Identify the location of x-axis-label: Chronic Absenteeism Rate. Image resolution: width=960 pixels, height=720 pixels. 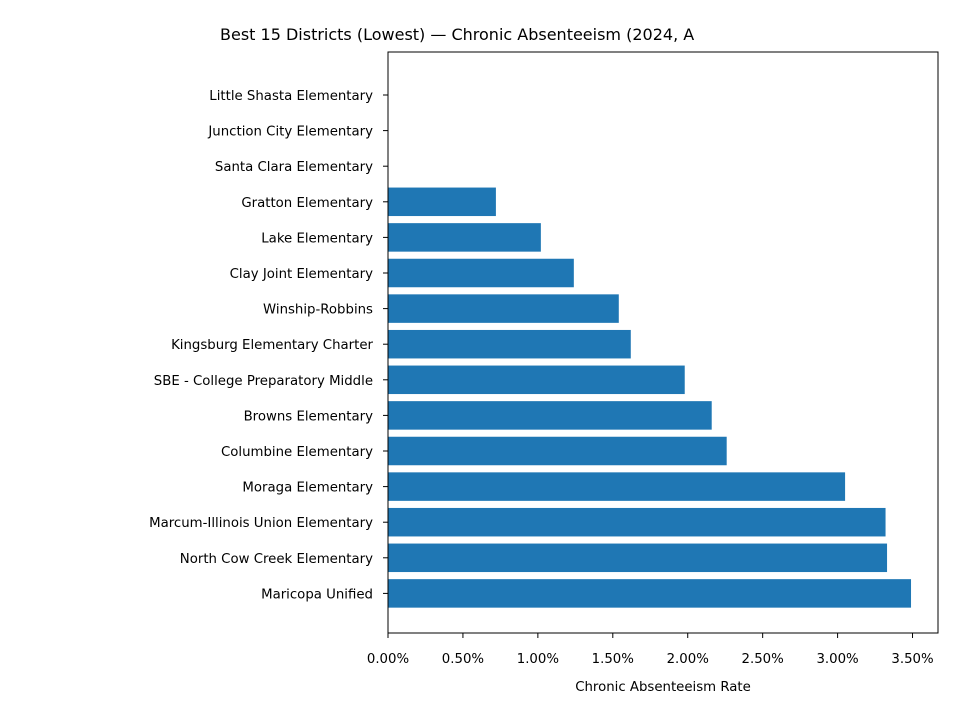
(663, 687).